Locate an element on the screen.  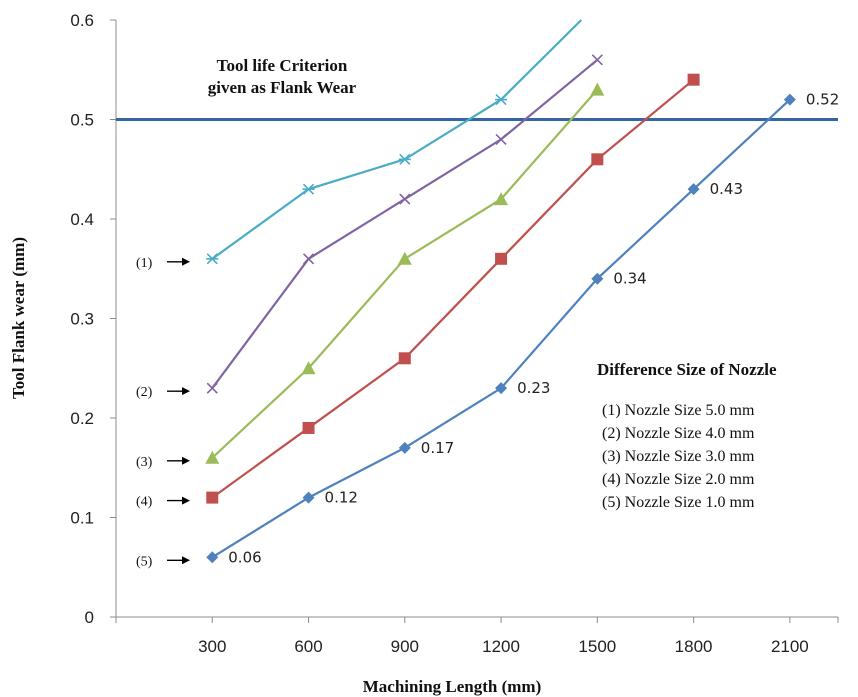
x-tick-label: 1800 is located at coordinates (694, 646).